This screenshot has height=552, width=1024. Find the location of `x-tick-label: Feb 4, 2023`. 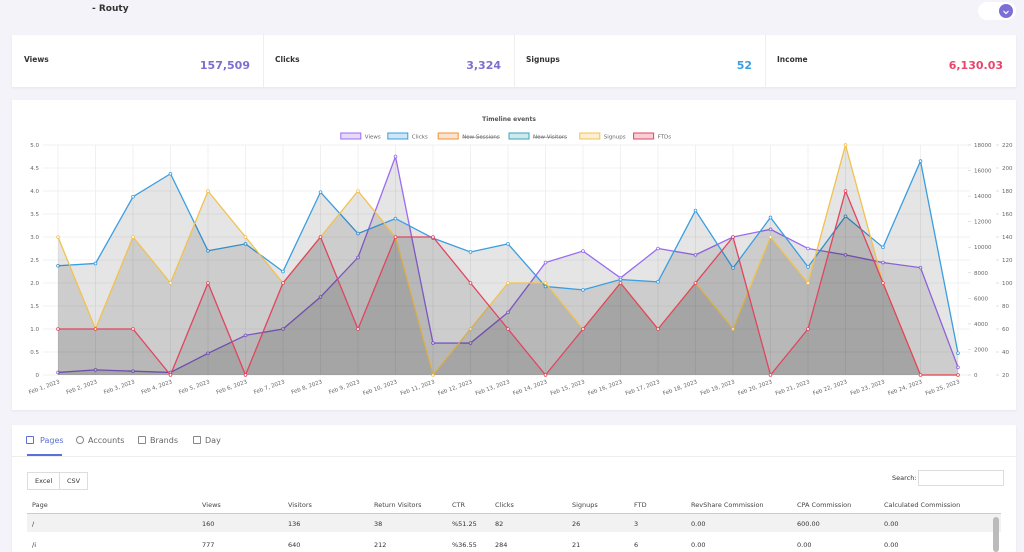

x-tick-label: Feb 4, 2023 is located at coordinates (157, 387).